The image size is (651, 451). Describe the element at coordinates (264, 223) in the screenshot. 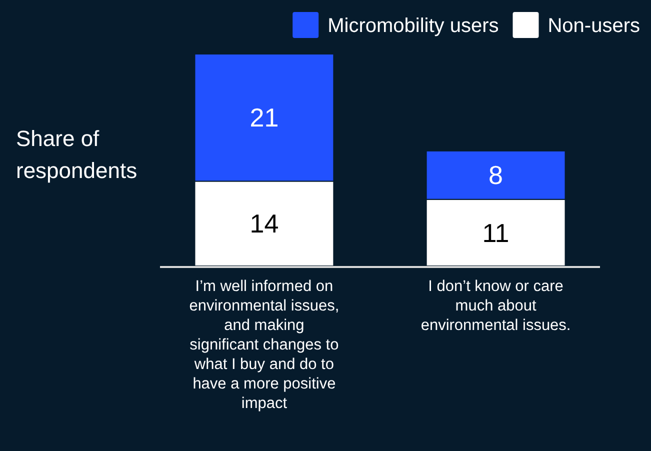

I see `data-label: 14` at that location.